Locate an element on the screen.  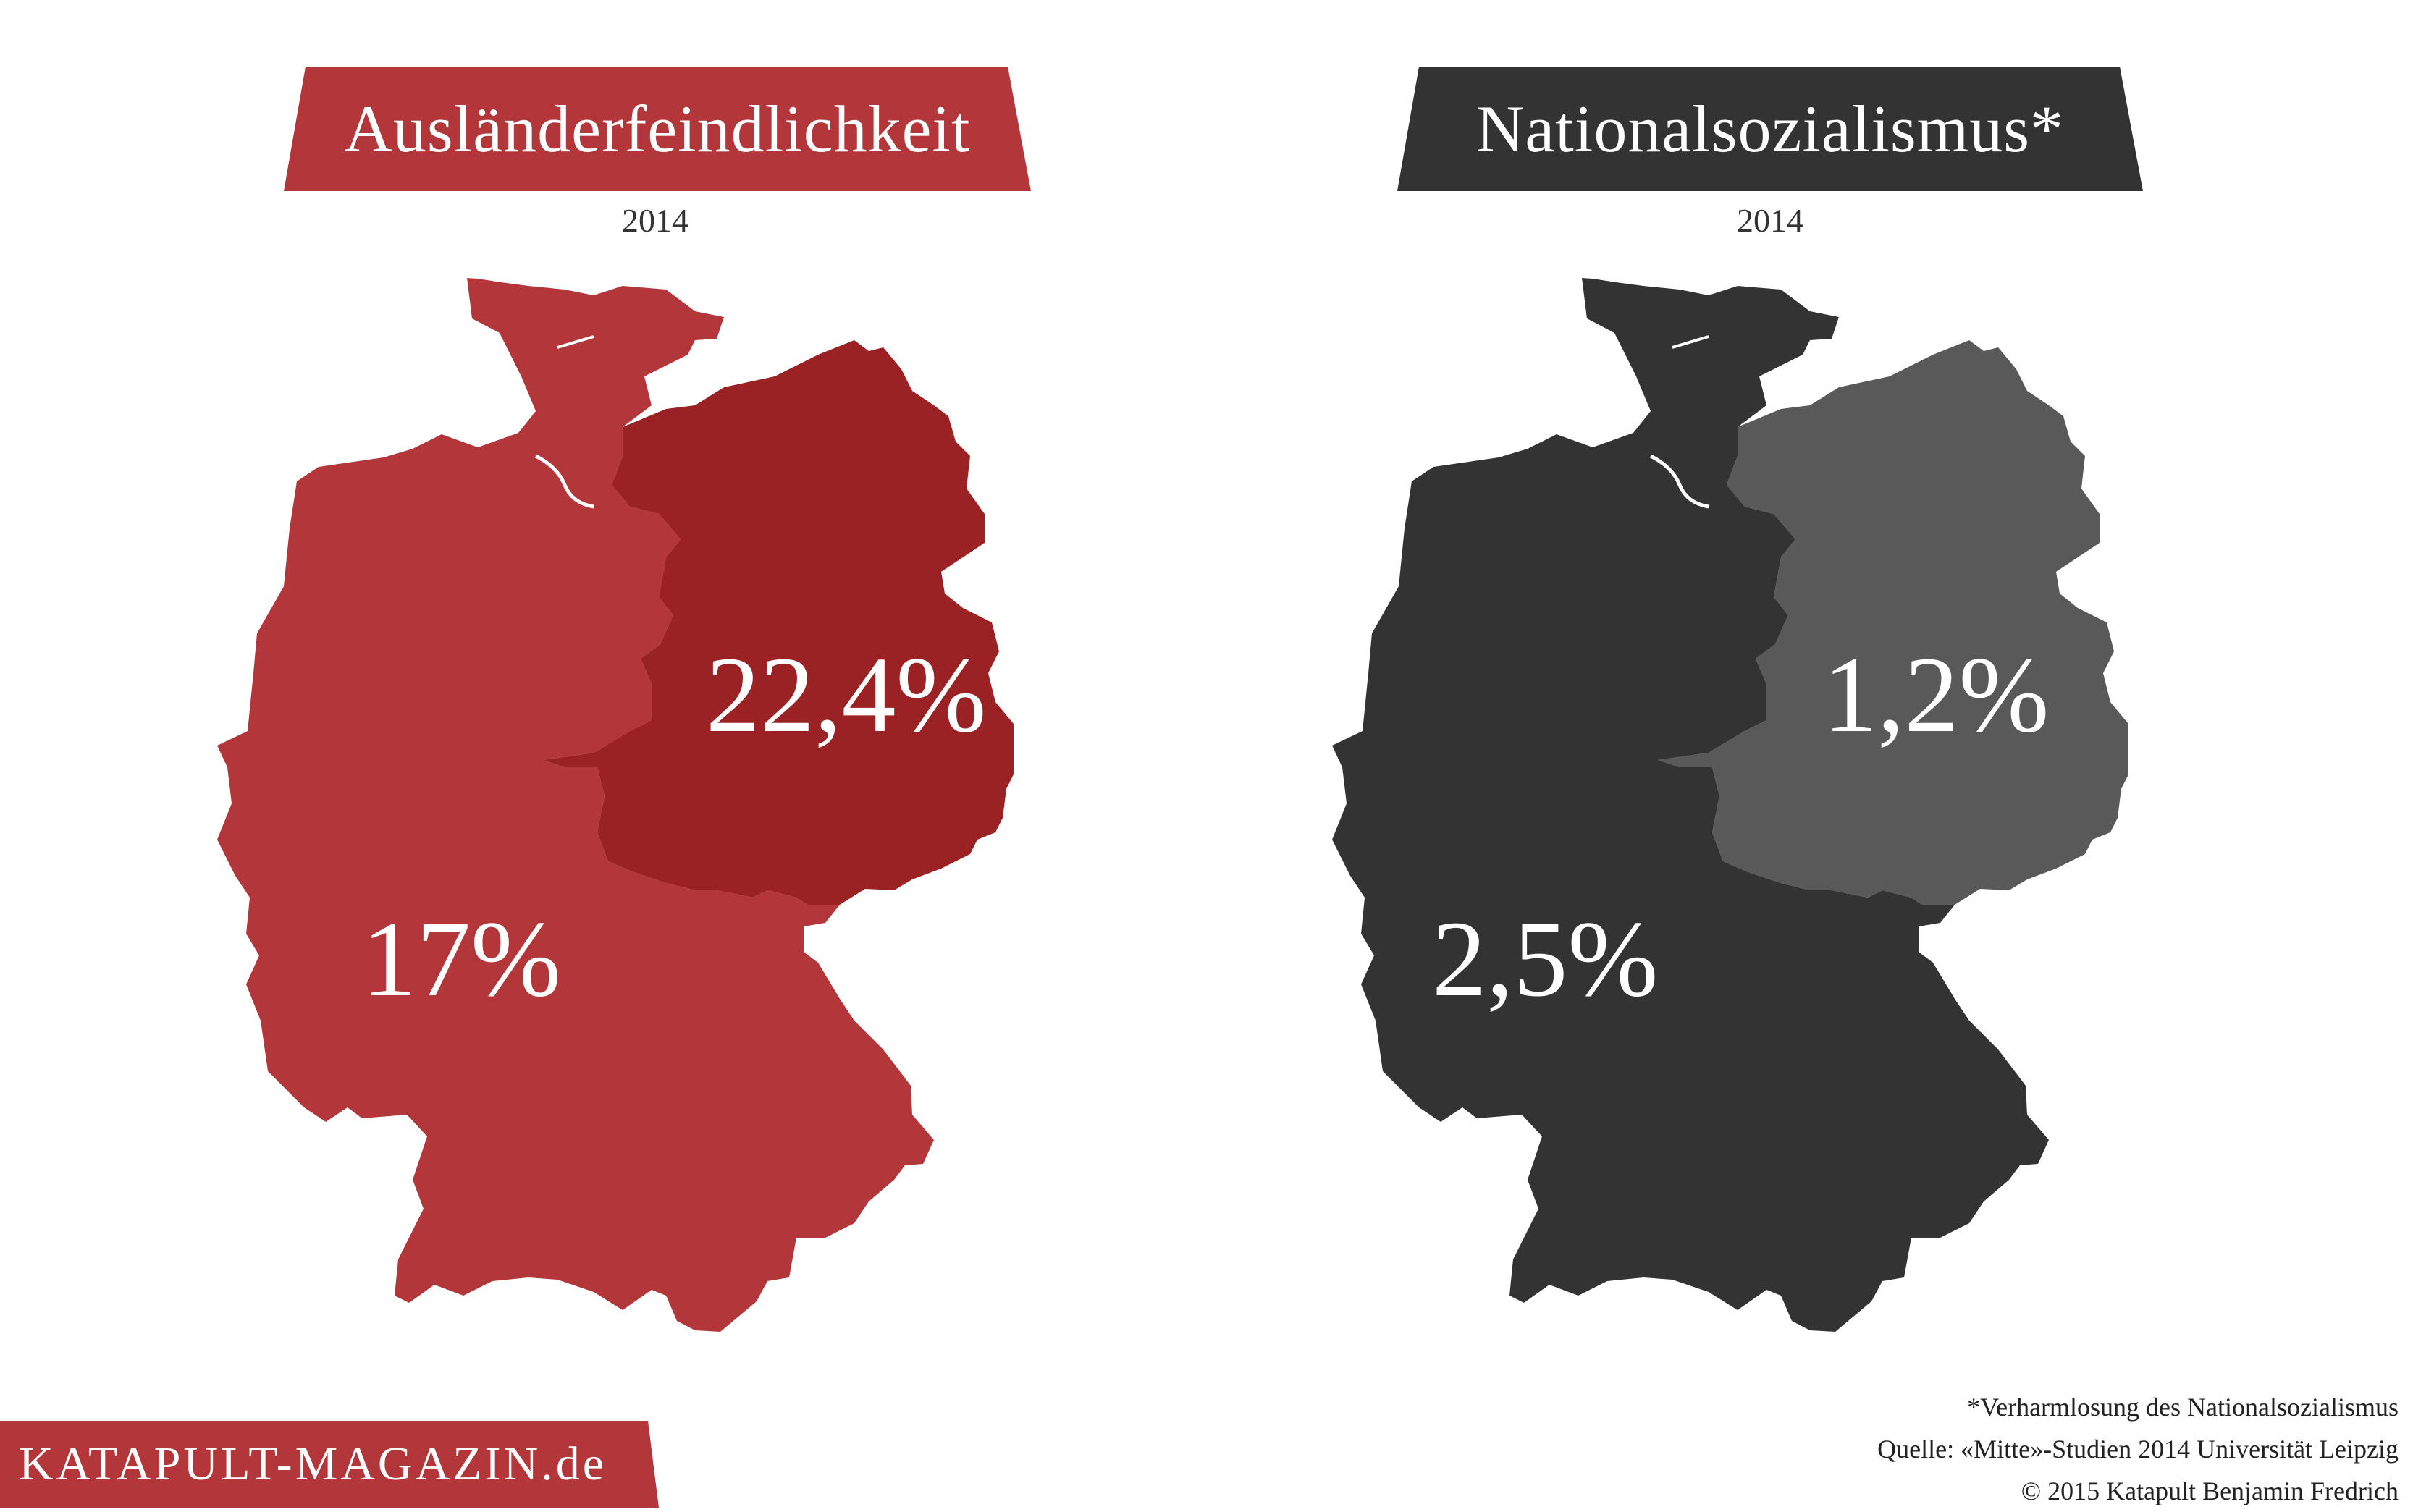
brand-banner: KATAPULT-MAGAZIN.de is located at coordinates (329, 1464).